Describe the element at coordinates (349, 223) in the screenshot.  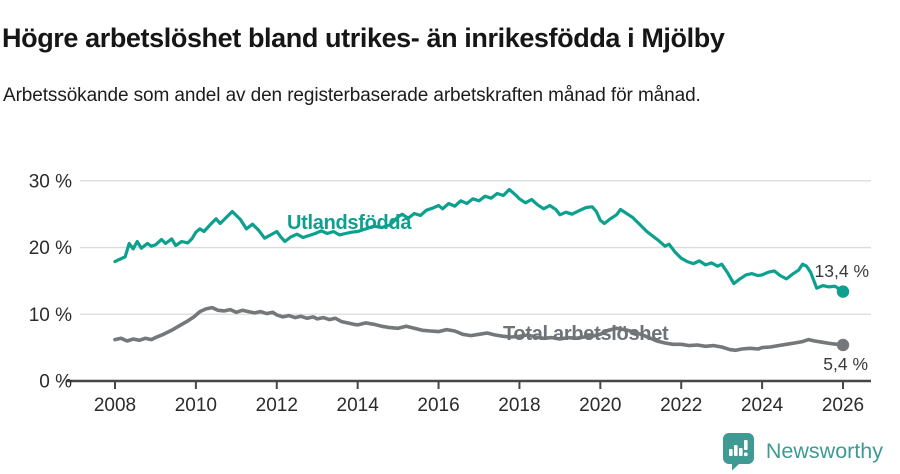
I see `series-label: Utlandsfödda` at that location.